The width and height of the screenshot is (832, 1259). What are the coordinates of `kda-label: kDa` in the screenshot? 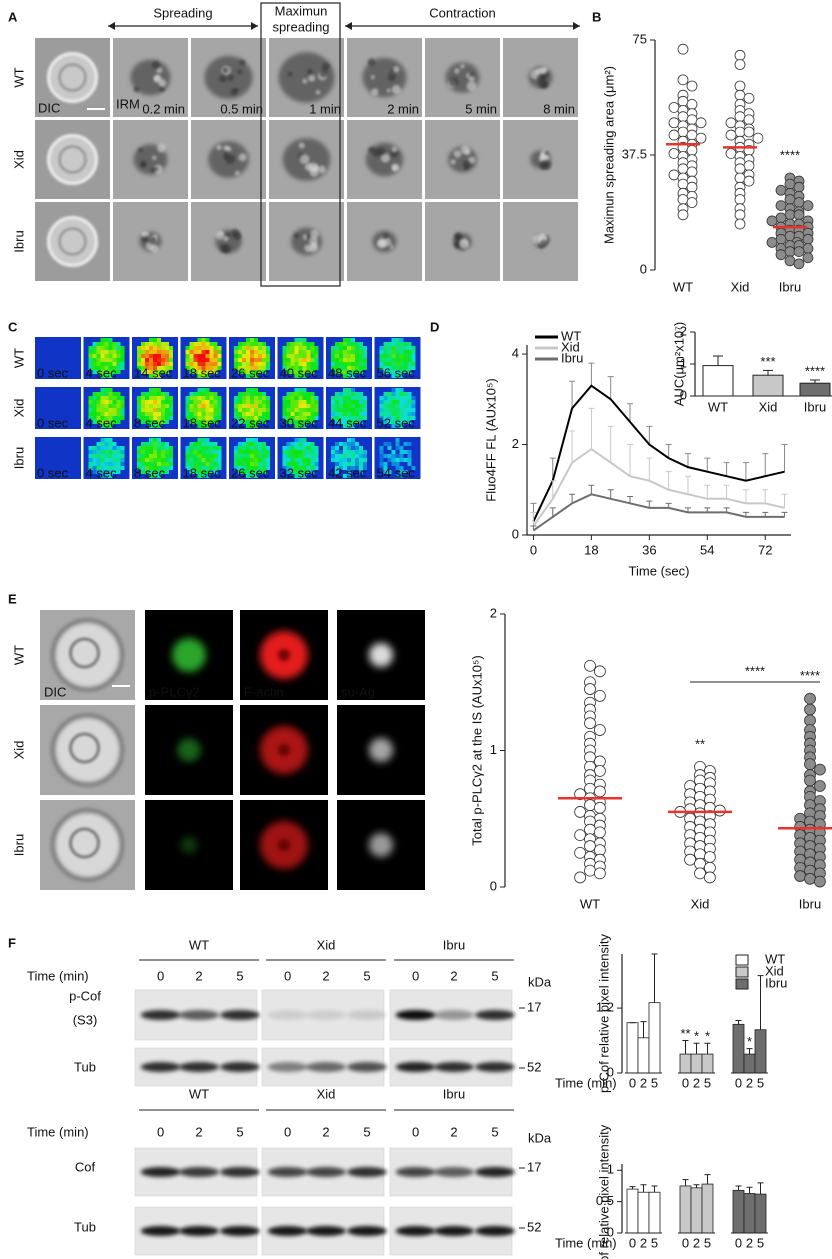 It's located at (540, 1137).